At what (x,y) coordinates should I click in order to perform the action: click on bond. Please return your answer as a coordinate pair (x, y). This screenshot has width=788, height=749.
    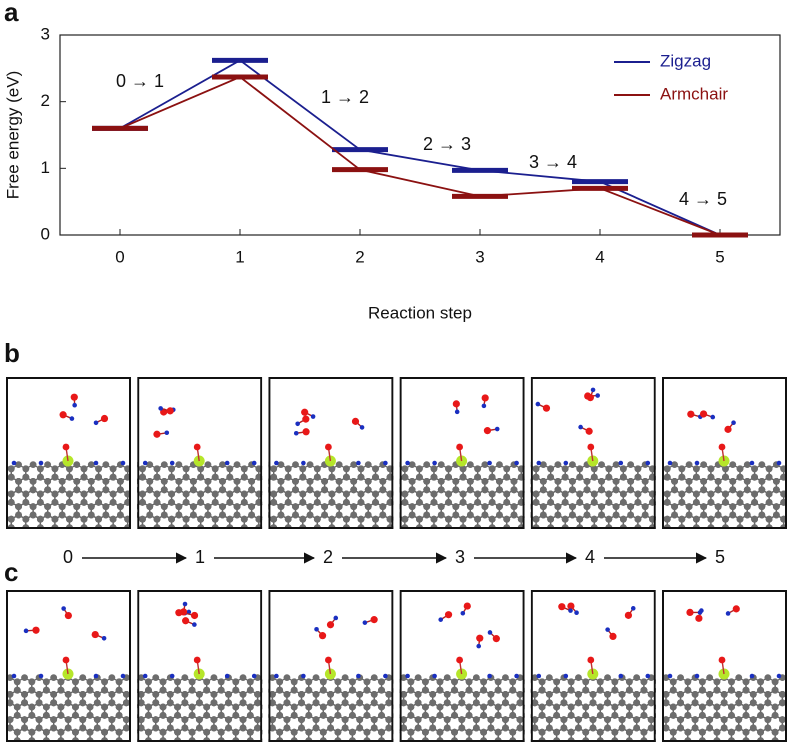
    Looking at the image, I should click on (2, 492).